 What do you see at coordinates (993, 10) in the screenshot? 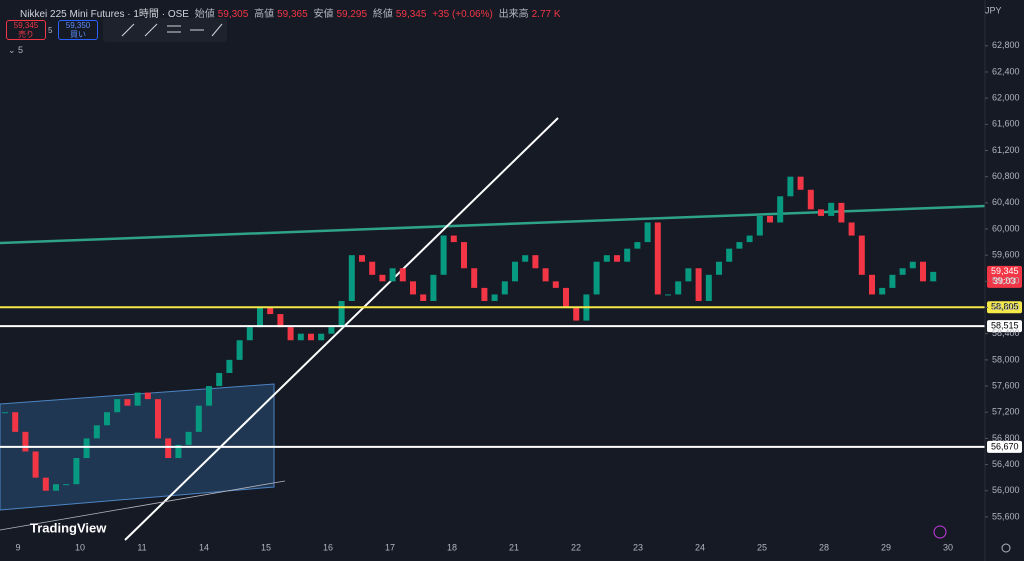
I see `currency: JPY` at bounding box center [993, 10].